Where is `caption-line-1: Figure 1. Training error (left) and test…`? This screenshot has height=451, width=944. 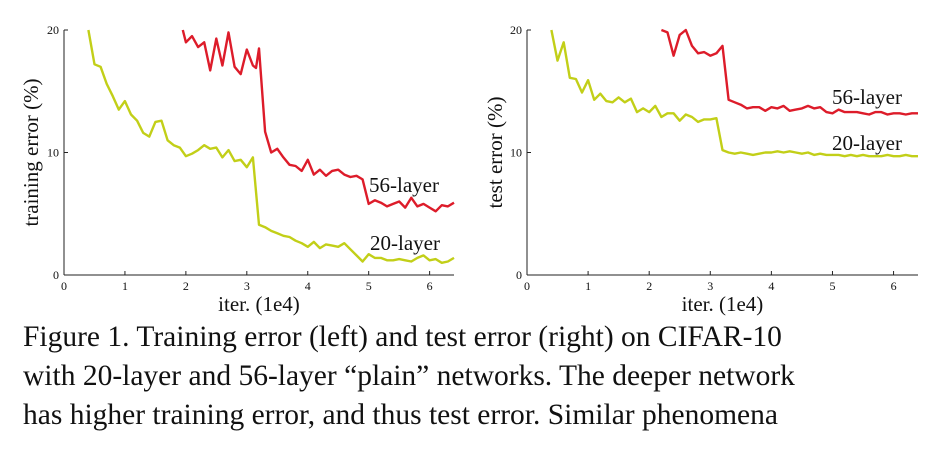
caption-line-1: Figure 1. Training error (left) and test… is located at coordinates (402, 337).